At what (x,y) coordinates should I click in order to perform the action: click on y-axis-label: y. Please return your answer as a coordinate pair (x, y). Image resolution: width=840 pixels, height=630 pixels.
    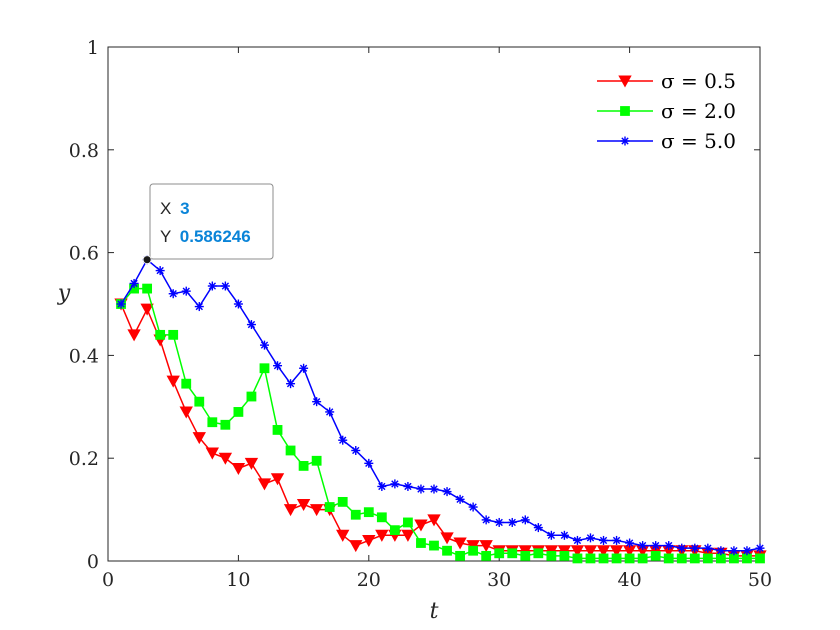
    Looking at the image, I should click on (64, 293).